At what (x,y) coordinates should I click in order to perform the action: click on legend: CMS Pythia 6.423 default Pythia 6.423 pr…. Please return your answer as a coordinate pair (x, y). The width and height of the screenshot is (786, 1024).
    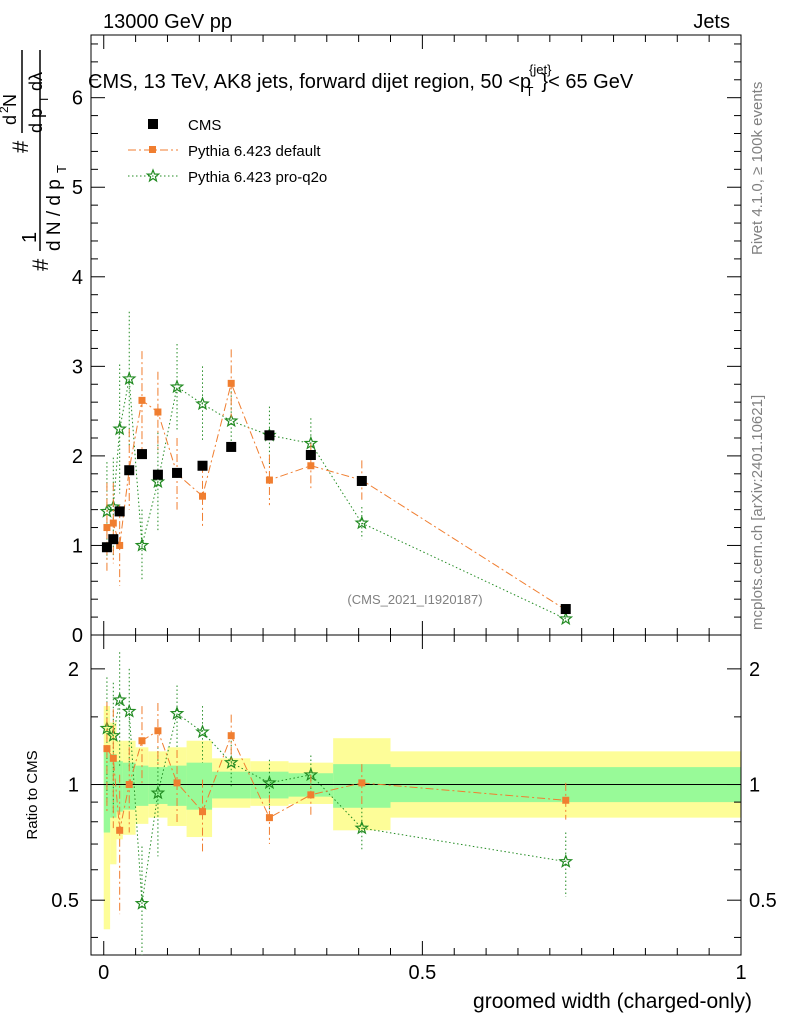
    Looking at the image, I should click on (227, 151).